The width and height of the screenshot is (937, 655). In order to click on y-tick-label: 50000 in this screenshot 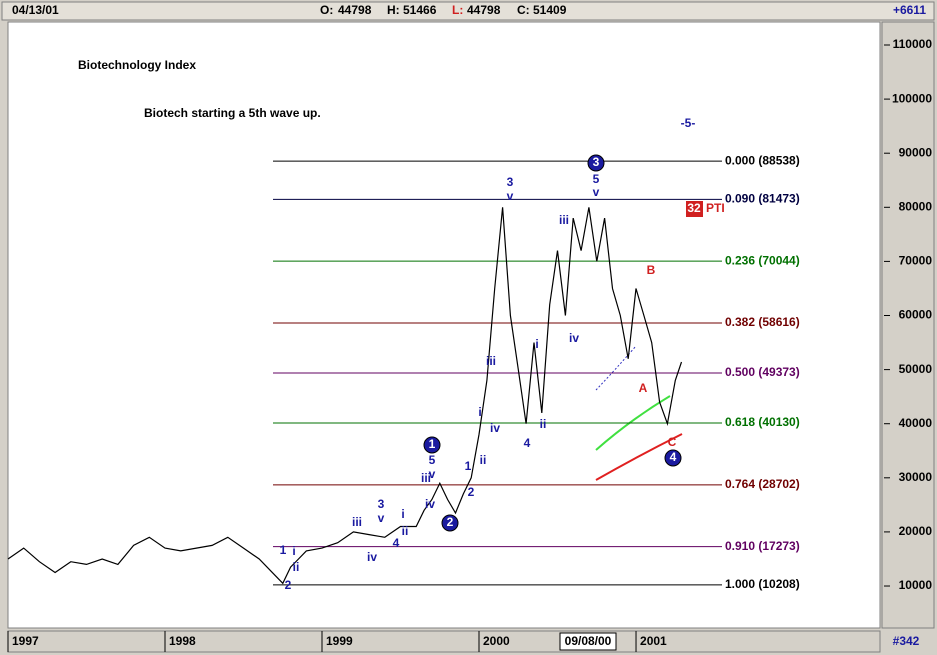, I will do `click(916, 369)`.